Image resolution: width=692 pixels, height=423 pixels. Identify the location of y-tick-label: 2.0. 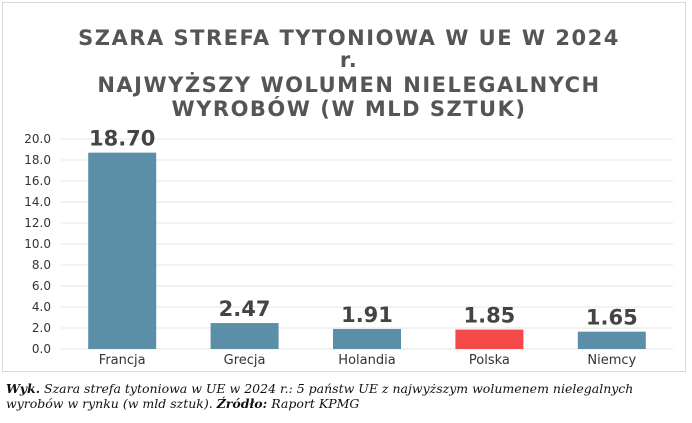
(41, 328).